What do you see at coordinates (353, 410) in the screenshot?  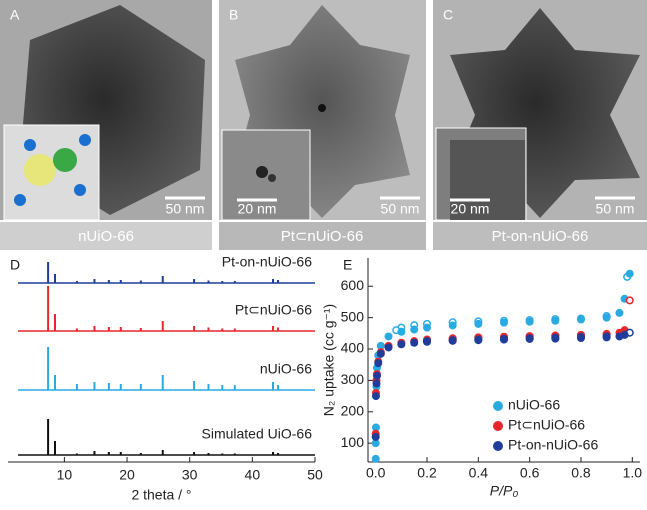 I see `y-tick-label: 200` at bounding box center [353, 410].